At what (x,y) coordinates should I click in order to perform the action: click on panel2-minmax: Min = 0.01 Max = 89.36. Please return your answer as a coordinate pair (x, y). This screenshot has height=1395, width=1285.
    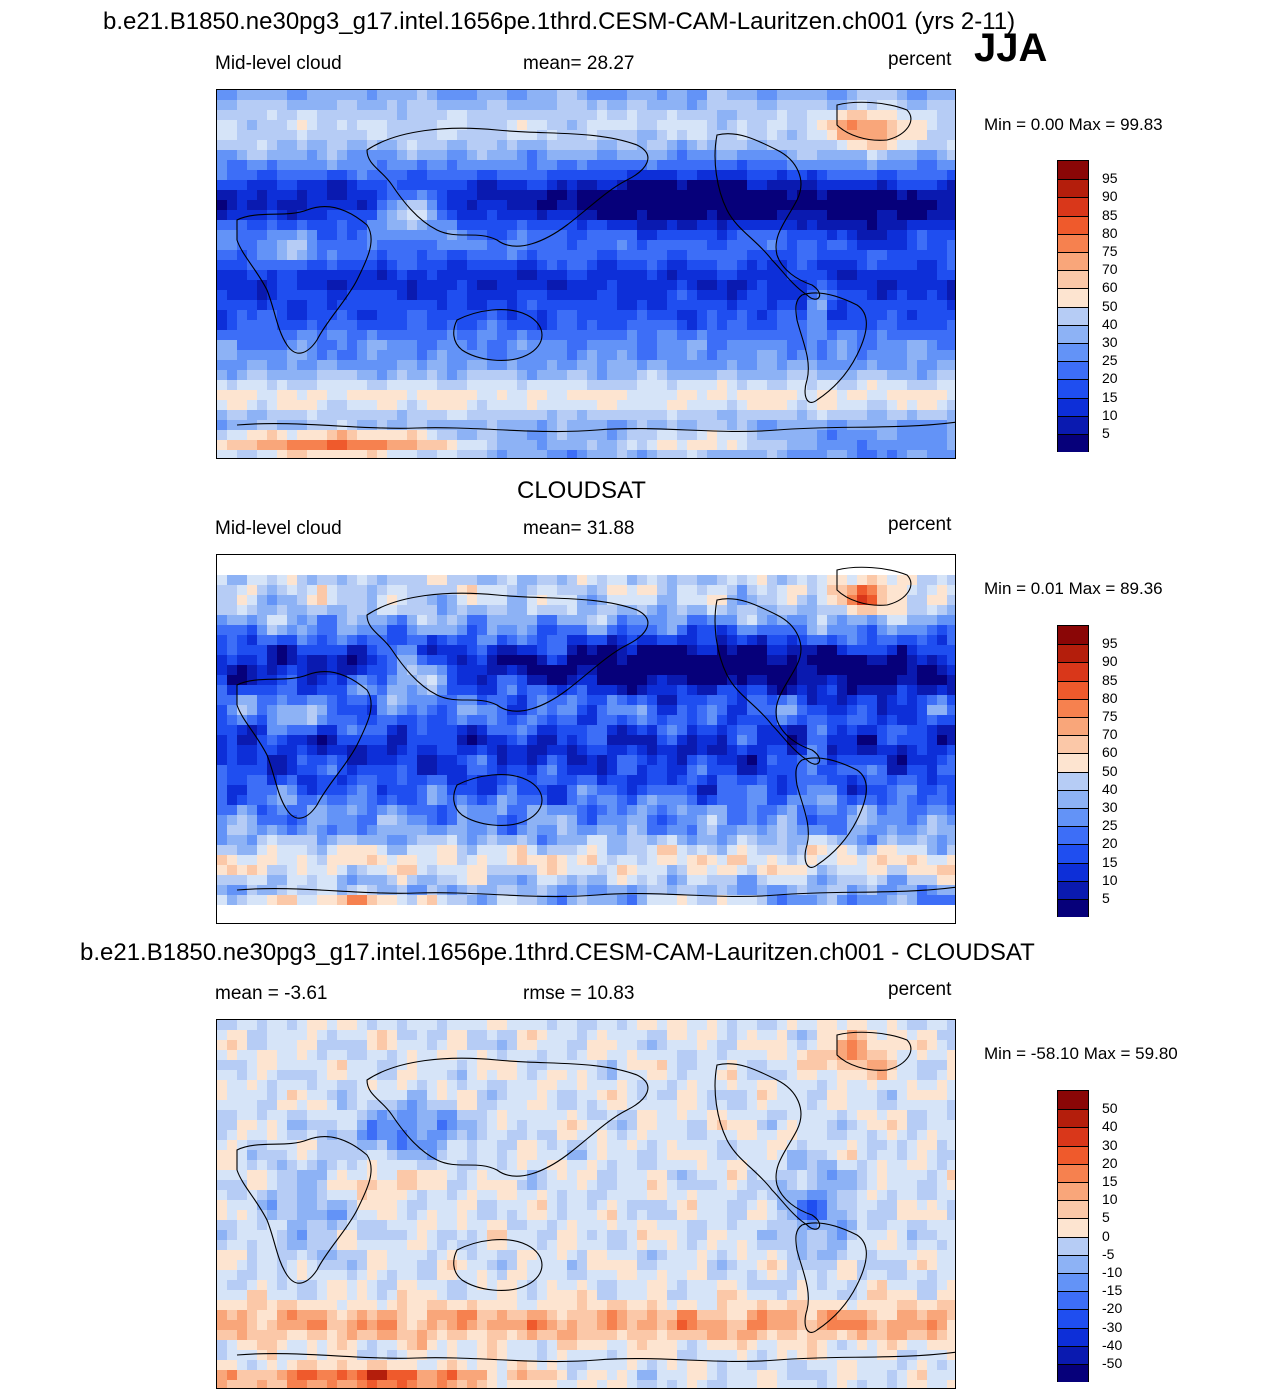
    Looking at the image, I should click on (1073, 588).